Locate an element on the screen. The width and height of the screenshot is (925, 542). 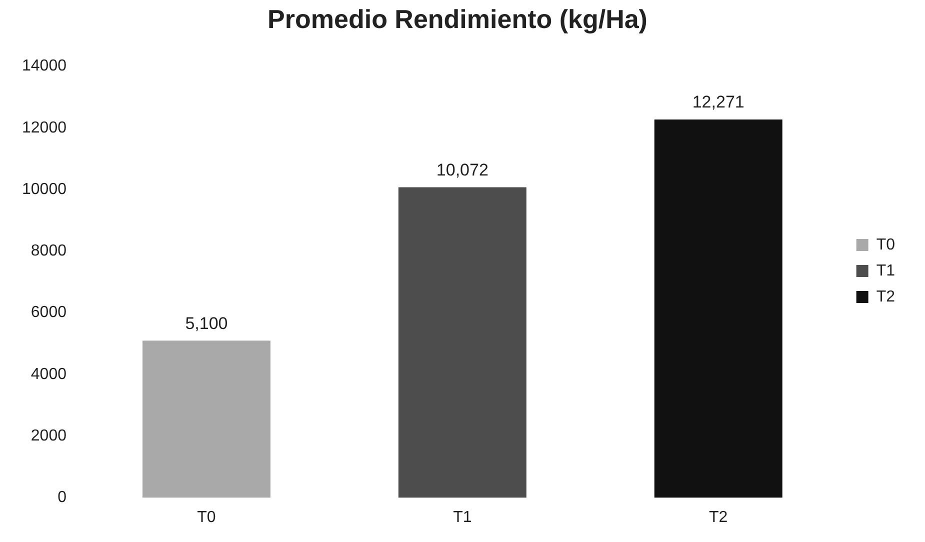
y-tick-label: 4000 is located at coordinates (48, 374).